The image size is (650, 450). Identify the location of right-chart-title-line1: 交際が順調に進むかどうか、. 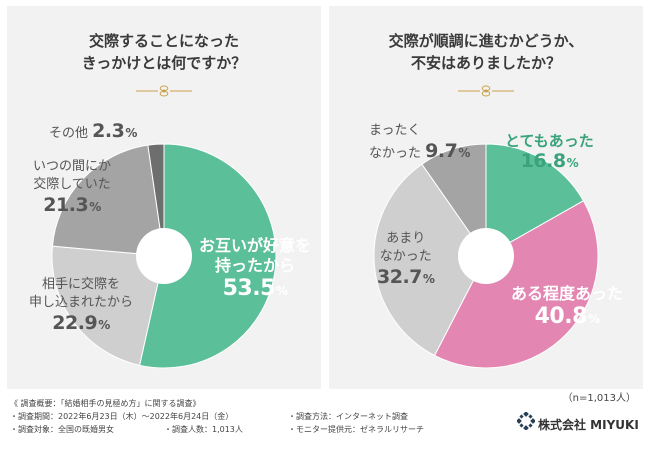
(486, 41).